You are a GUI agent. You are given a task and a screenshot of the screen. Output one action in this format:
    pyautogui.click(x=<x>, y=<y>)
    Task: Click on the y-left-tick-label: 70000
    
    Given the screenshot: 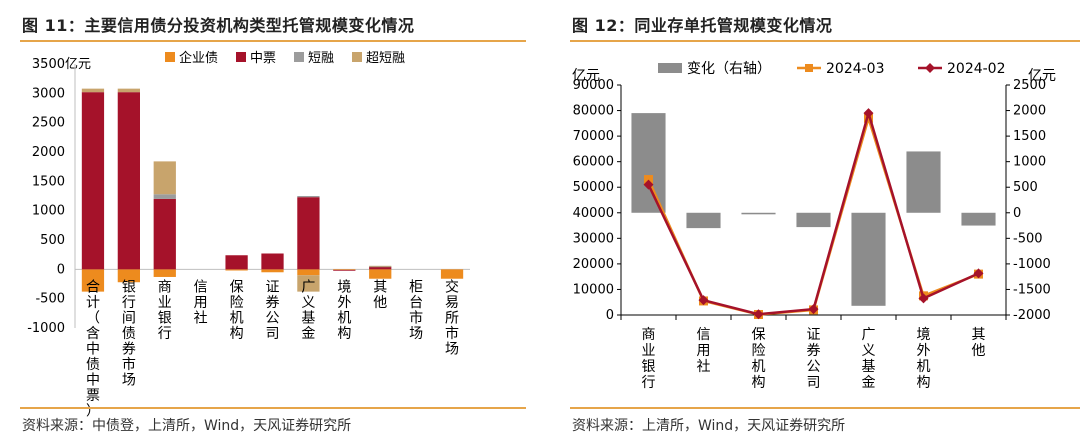 What is the action you would take?
    pyautogui.click(x=593, y=136)
    